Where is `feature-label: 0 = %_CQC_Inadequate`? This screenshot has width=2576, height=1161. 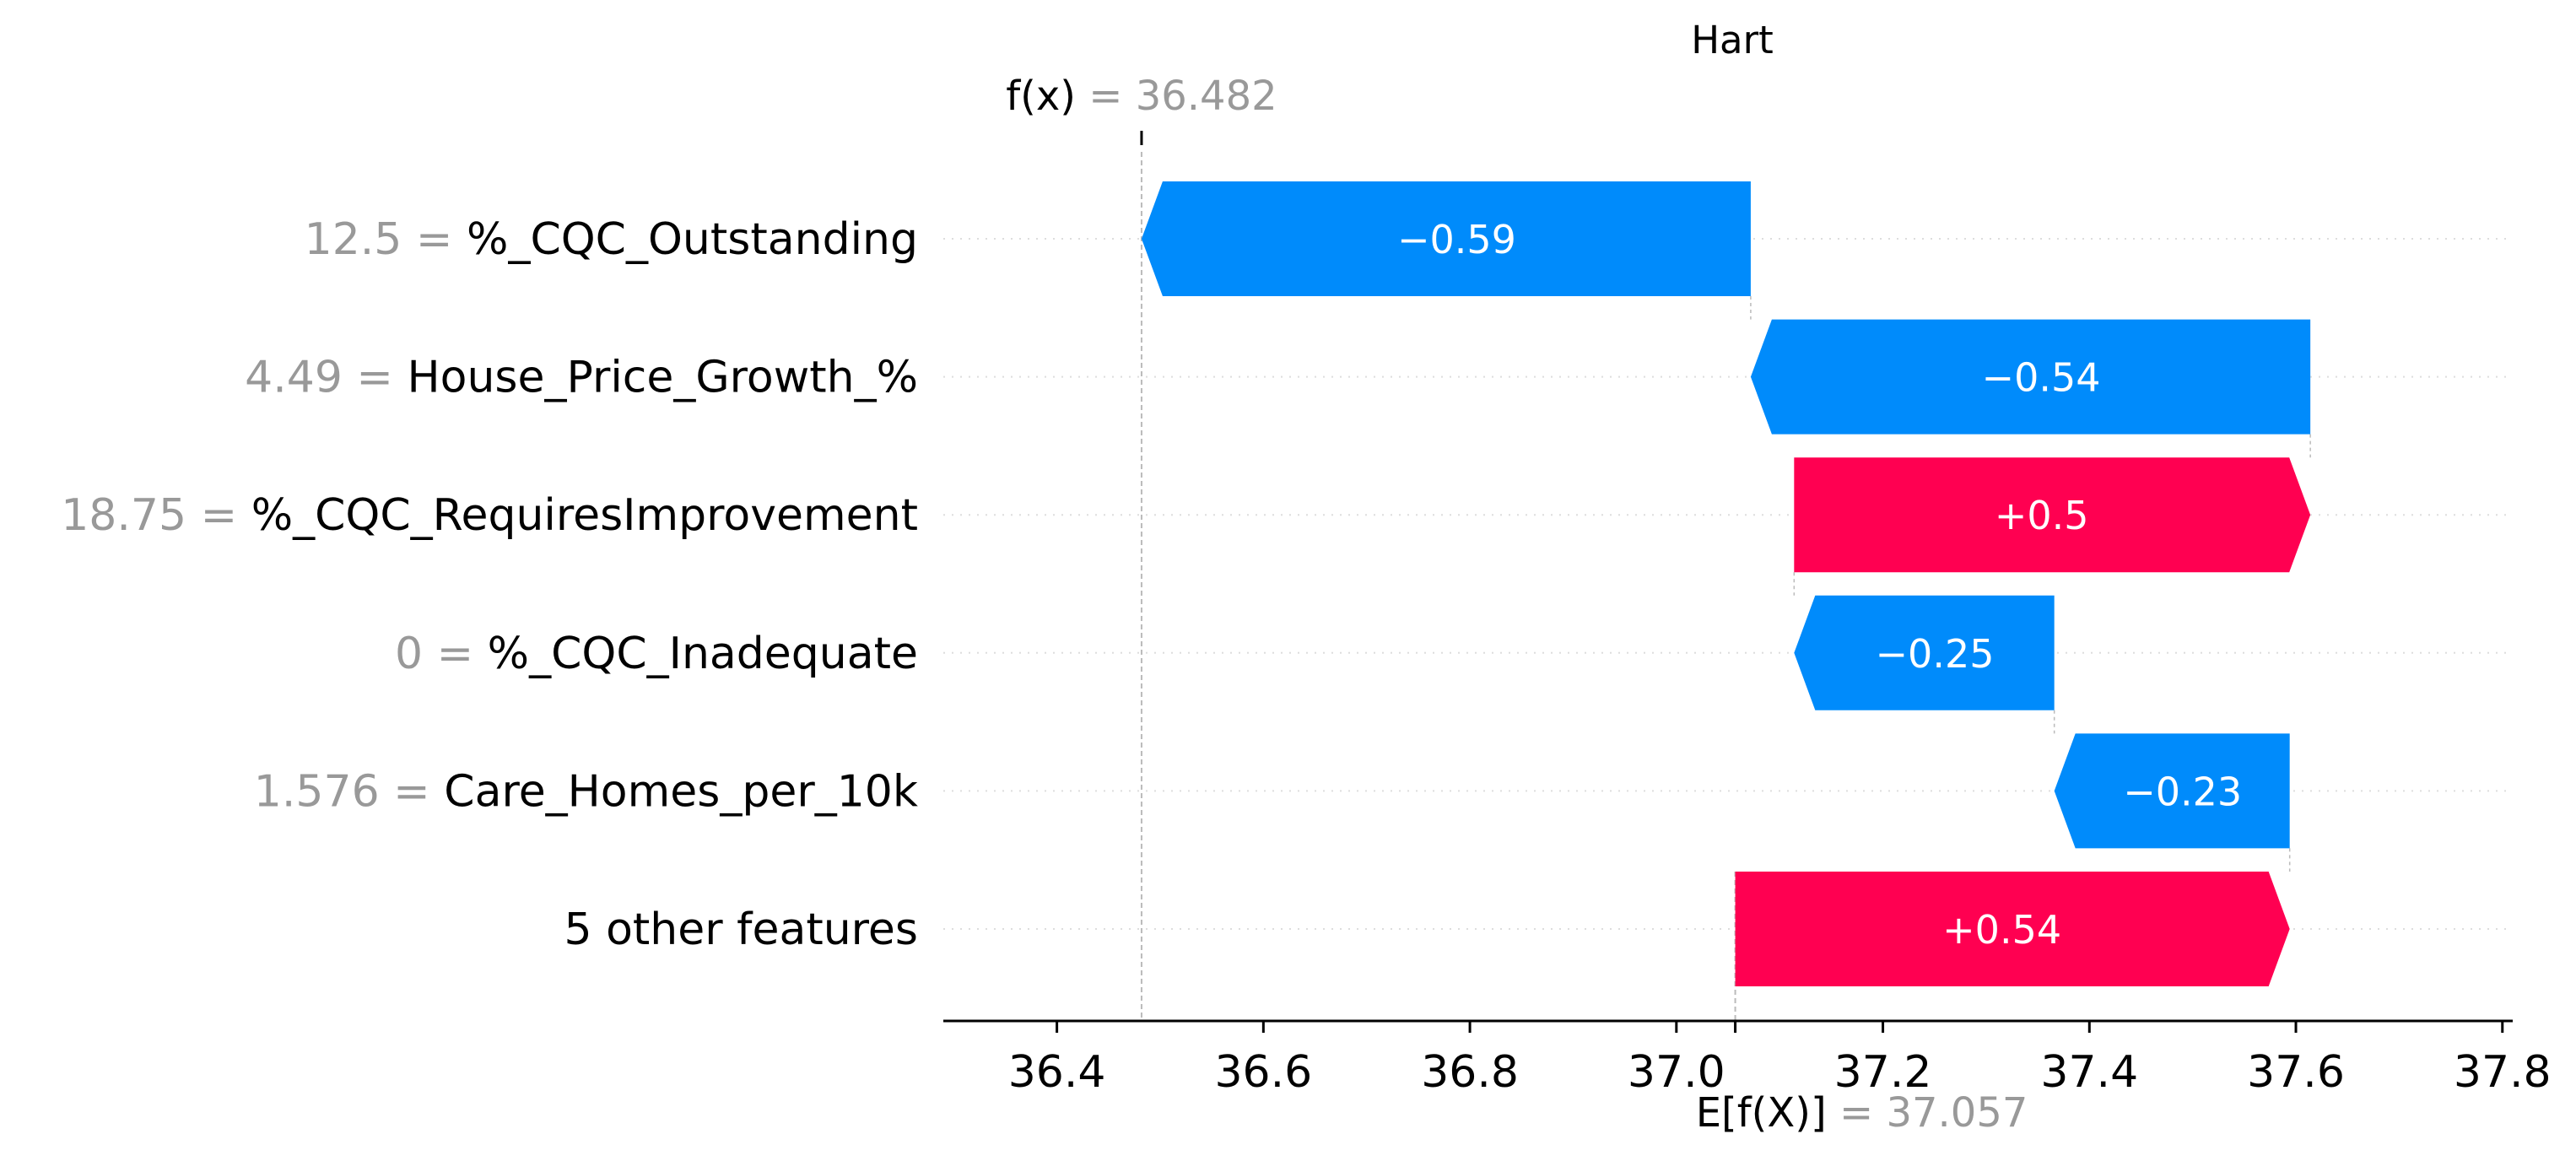
feature-label: 0 = %_CQC_Inadequate is located at coordinates (656, 654).